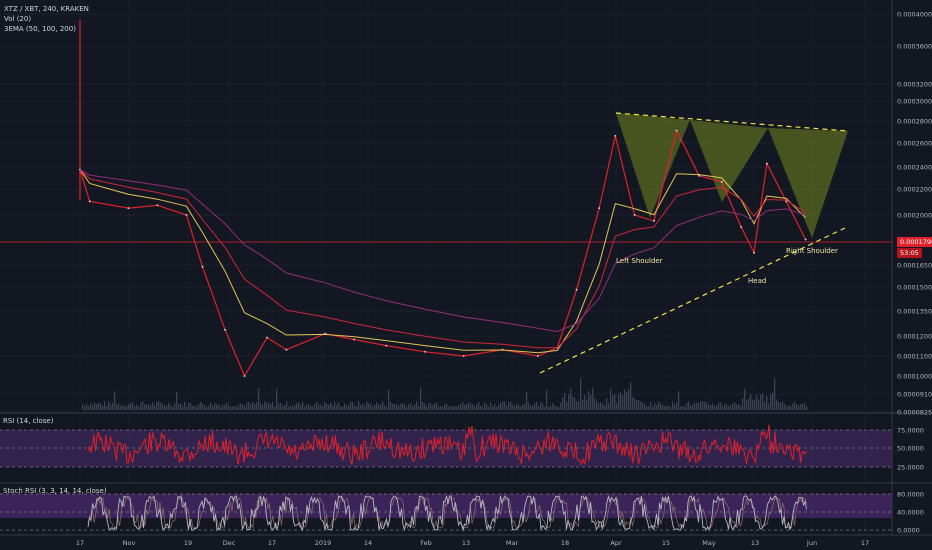 The width and height of the screenshot is (932, 550). Describe the element at coordinates (914, 395) in the screenshot. I see `price-axis-label: 0.0000910` at that location.